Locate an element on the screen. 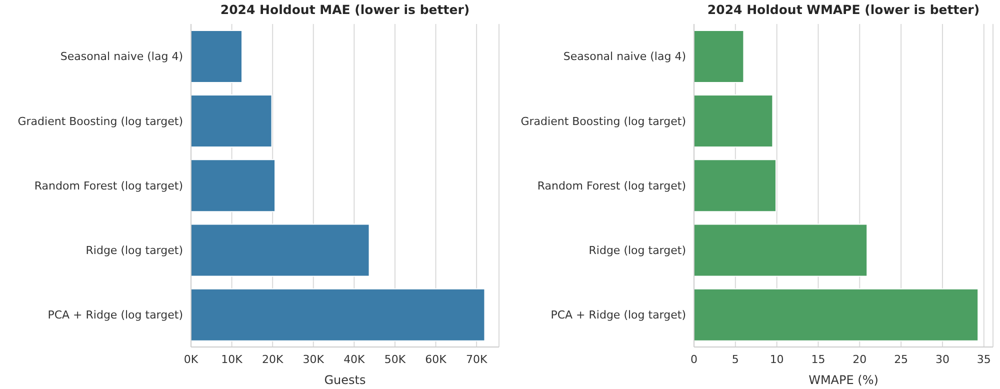  x-axis-title: Guests is located at coordinates (345, 380).